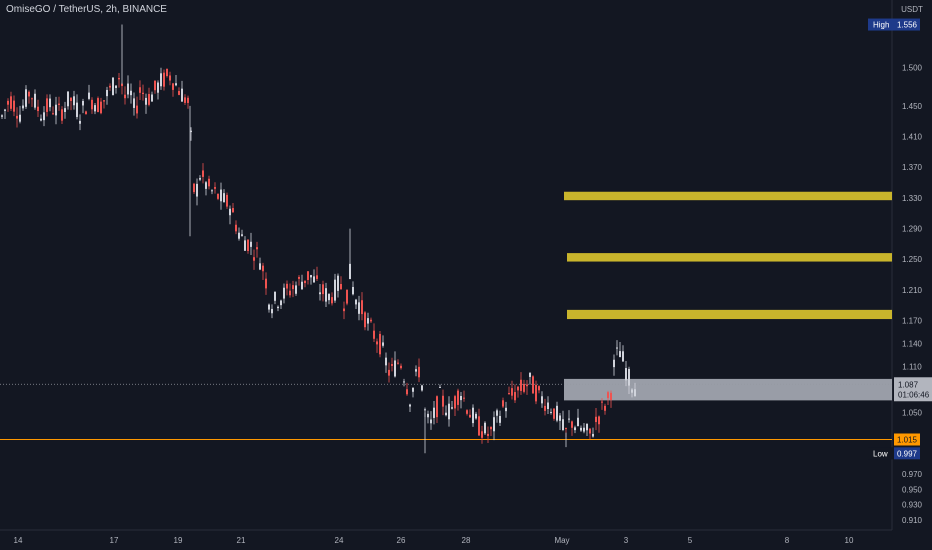 The width and height of the screenshot is (932, 550). What do you see at coordinates (881, 453) in the screenshot?
I see `low-label-tag` at bounding box center [881, 453].